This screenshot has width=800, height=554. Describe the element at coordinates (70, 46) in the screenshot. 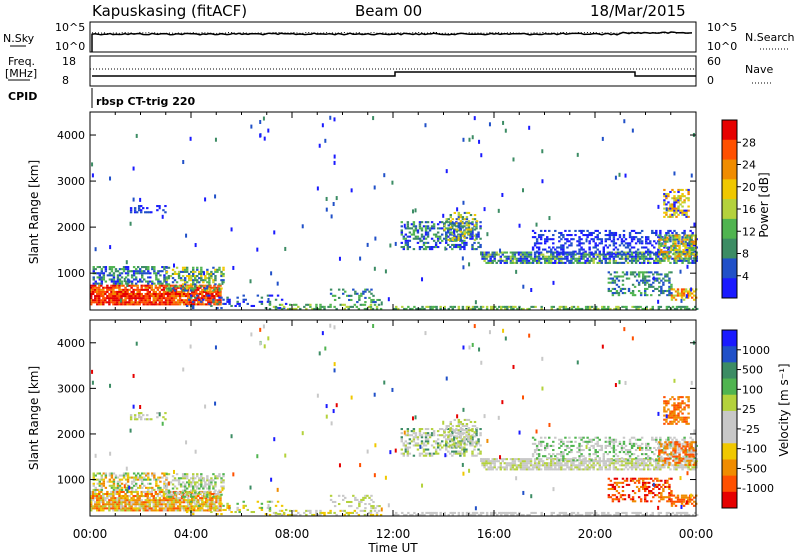

I see `nsky-tick-bottom: 10^0` at that location.